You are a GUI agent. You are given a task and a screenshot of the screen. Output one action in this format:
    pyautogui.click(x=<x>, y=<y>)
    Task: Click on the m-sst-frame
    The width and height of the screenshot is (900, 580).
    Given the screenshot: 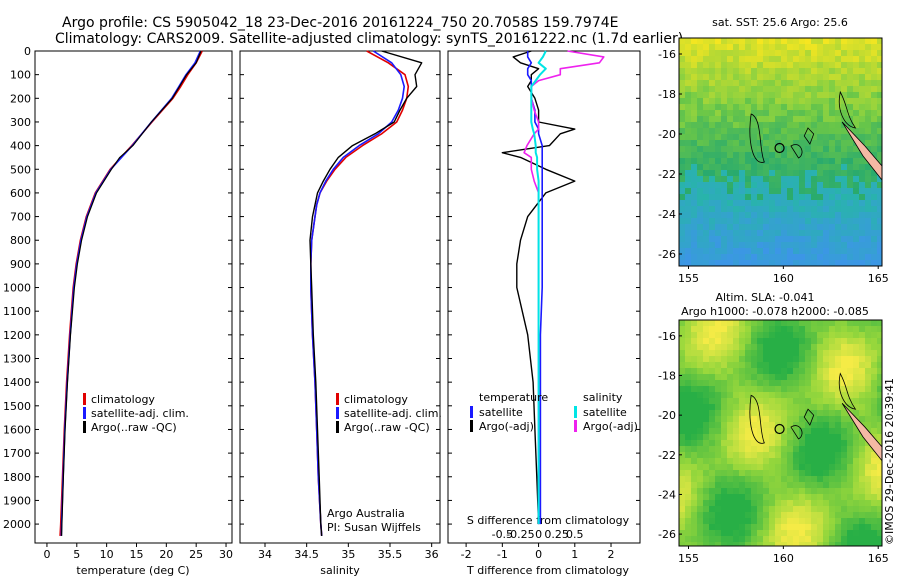 What is the action you would take?
    pyautogui.click(x=780, y=152)
    